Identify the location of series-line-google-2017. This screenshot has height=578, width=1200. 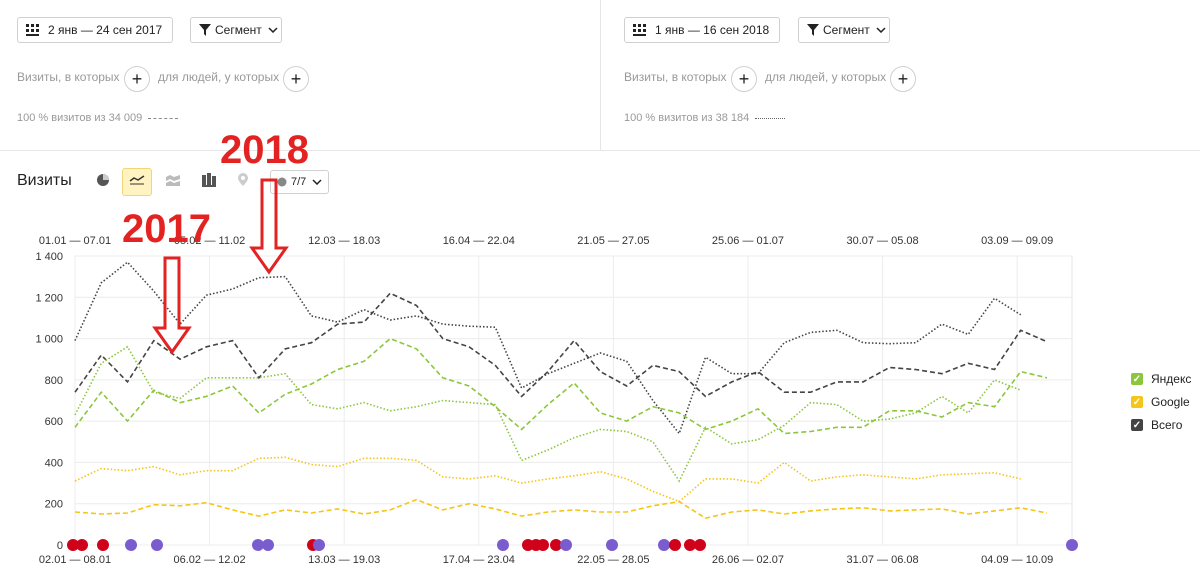
(561, 509).